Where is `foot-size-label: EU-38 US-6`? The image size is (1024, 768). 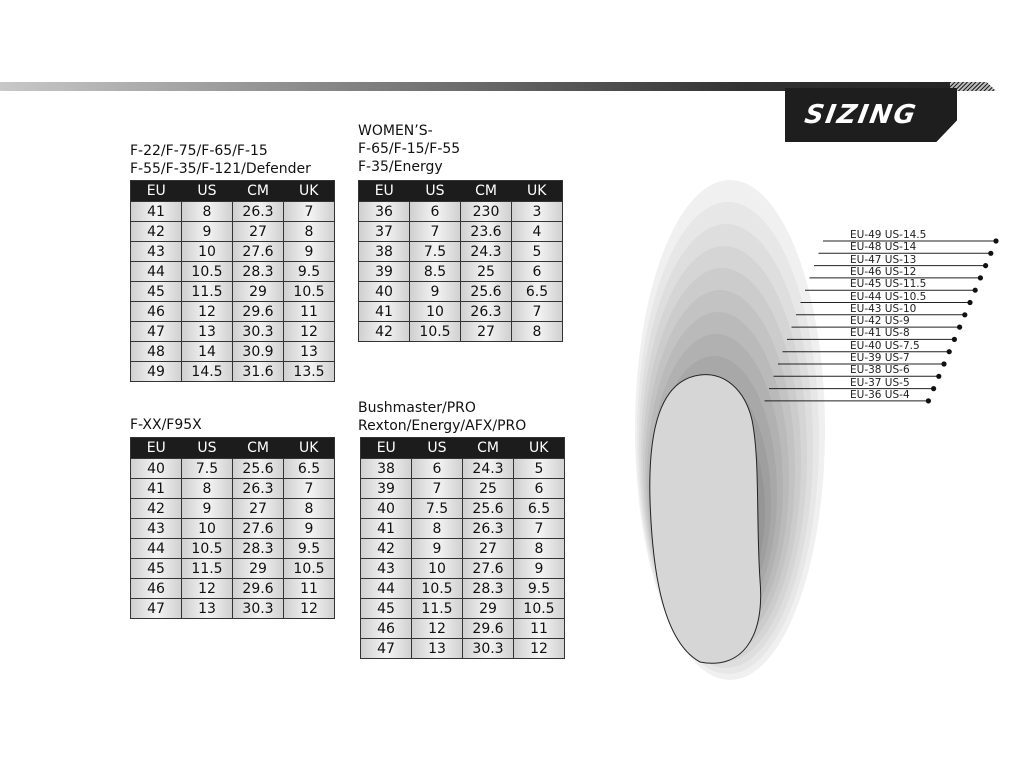
foot-size-label: EU-38 US-6 is located at coordinates (880, 370).